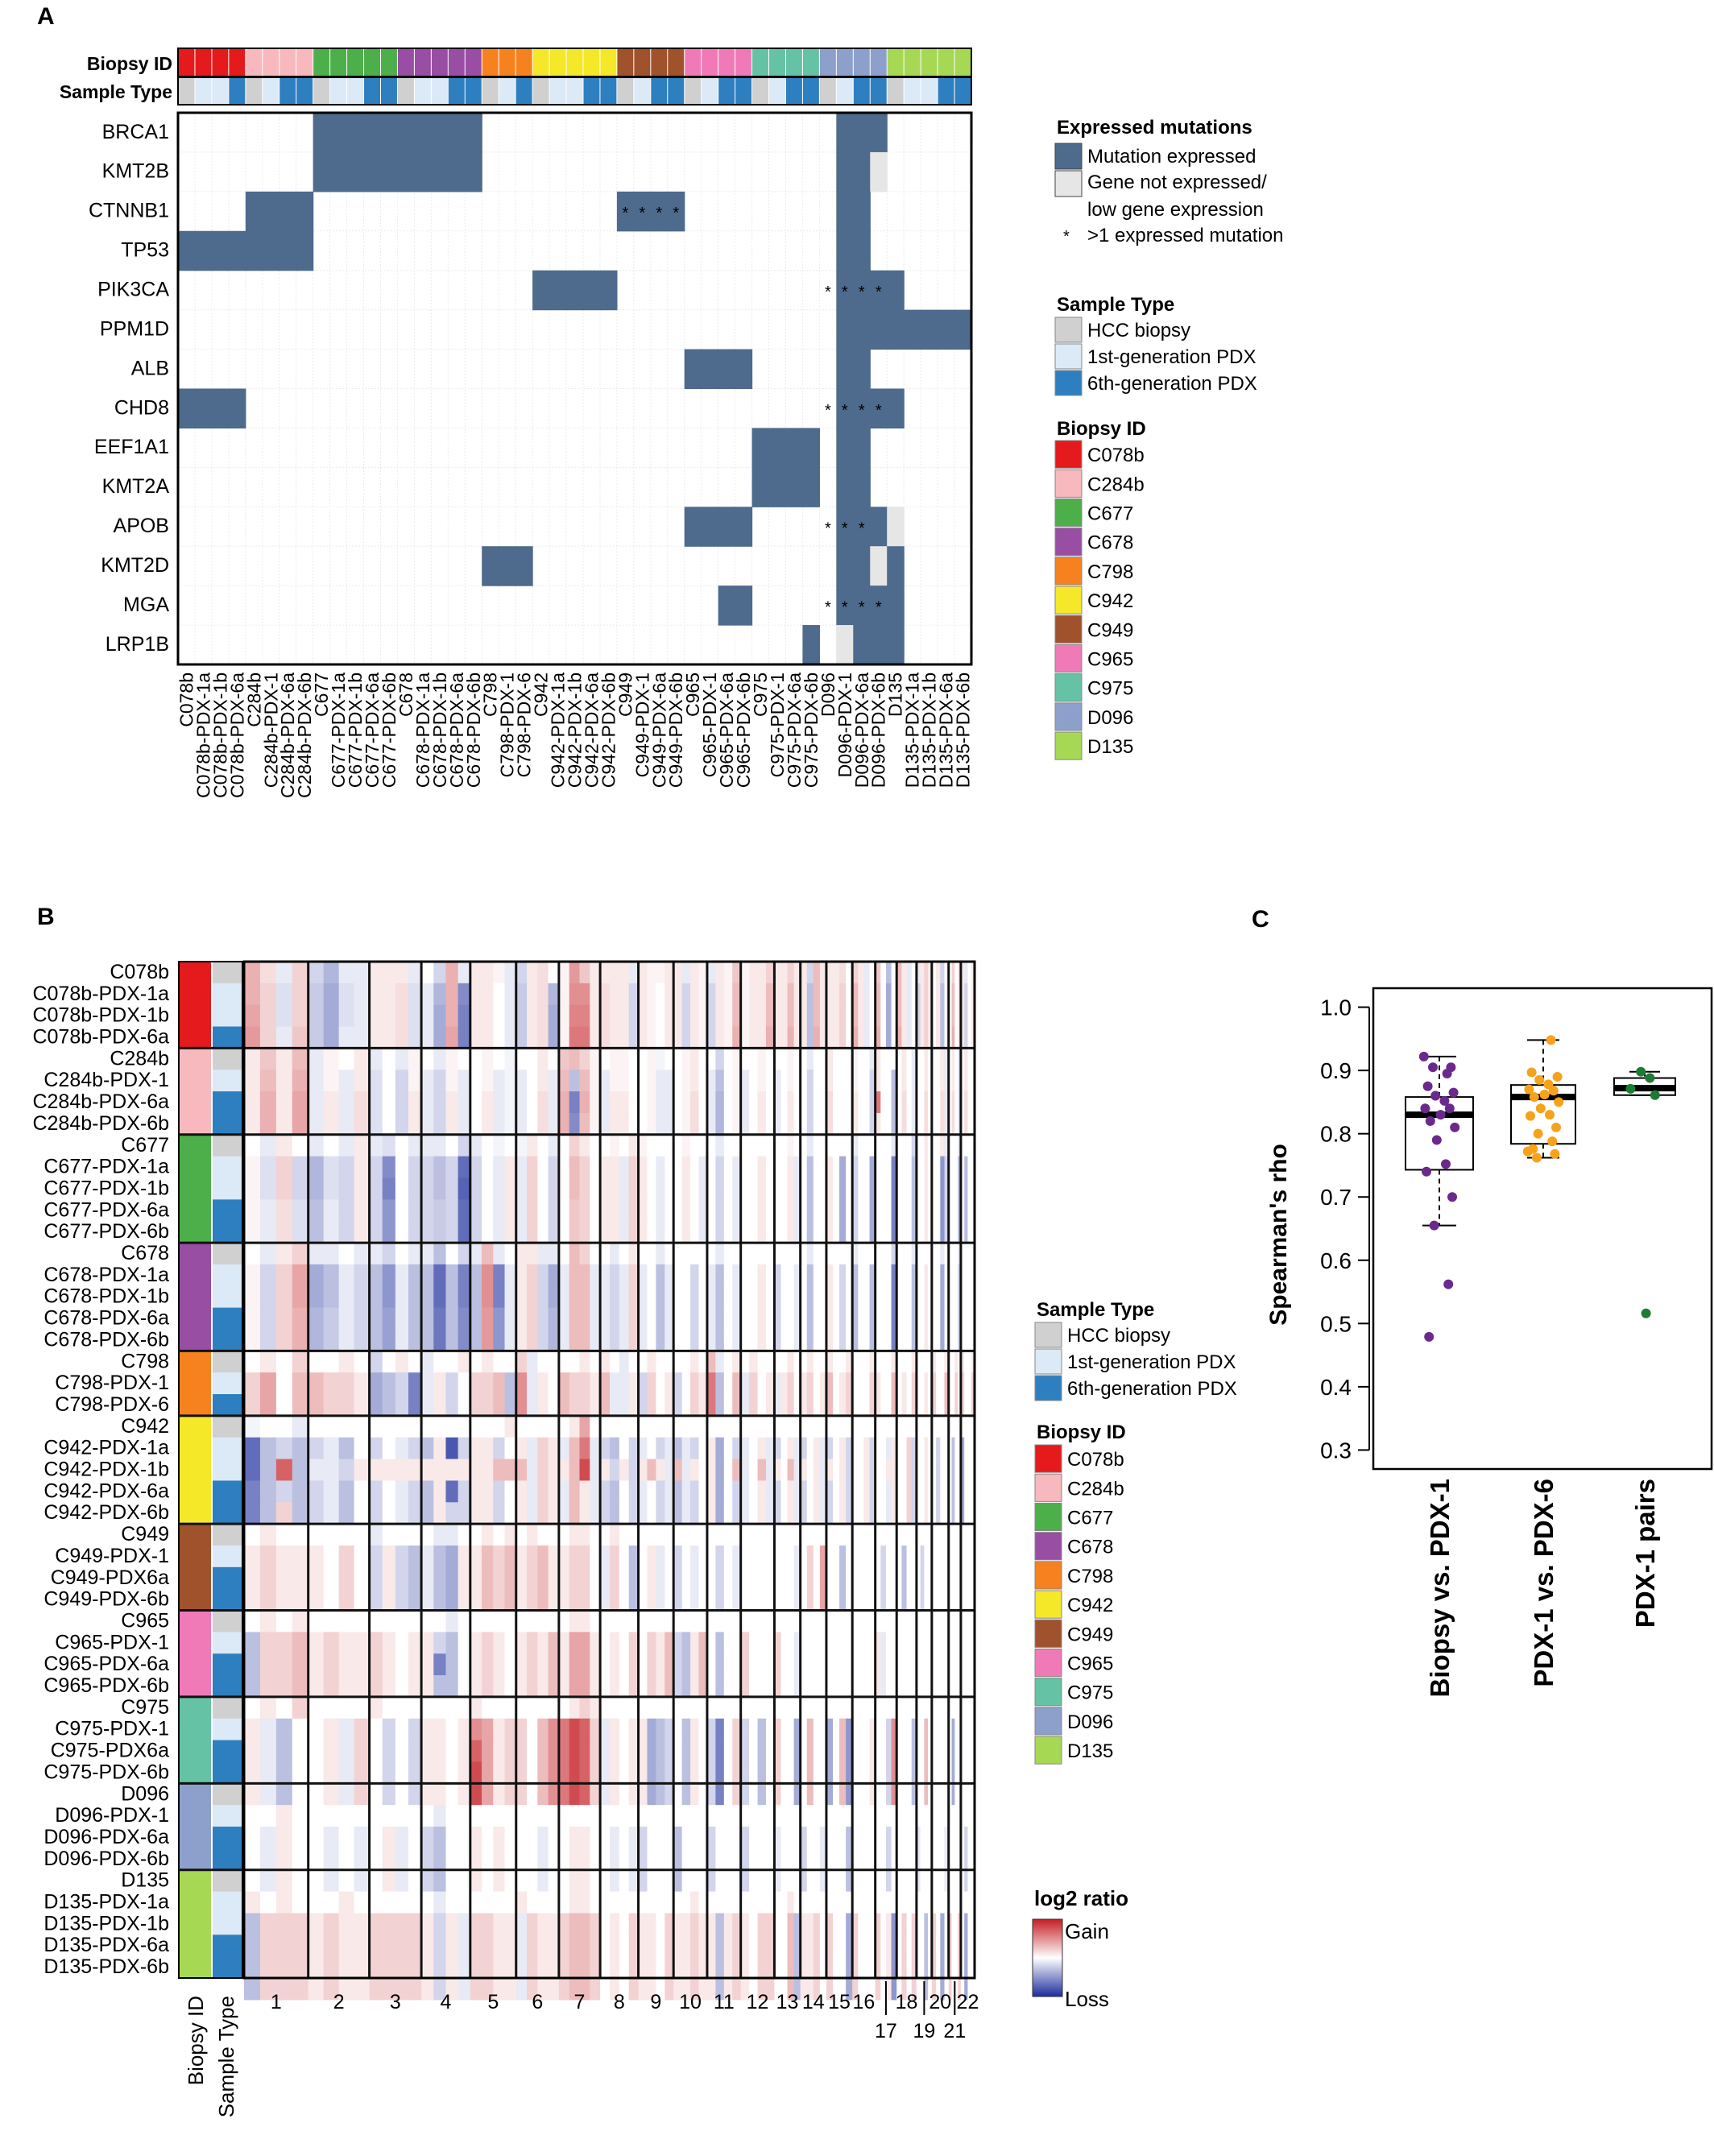 The height and width of the screenshot is (2156, 1714). What do you see at coordinates (145, 1793) in the screenshot?
I see `row-label: D096` at bounding box center [145, 1793].